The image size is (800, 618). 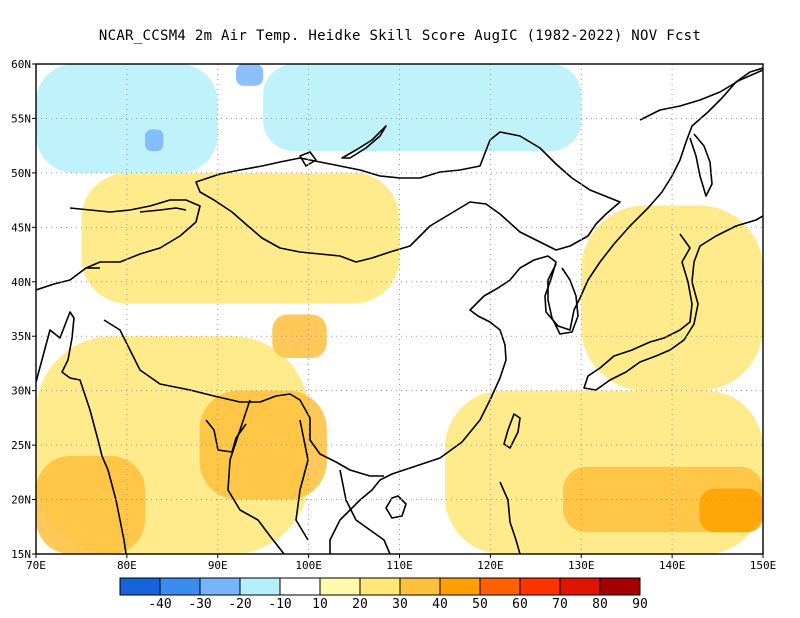 What do you see at coordinates (480, 604) in the screenshot?
I see `colorbar-label: 50` at bounding box center [480, 604].